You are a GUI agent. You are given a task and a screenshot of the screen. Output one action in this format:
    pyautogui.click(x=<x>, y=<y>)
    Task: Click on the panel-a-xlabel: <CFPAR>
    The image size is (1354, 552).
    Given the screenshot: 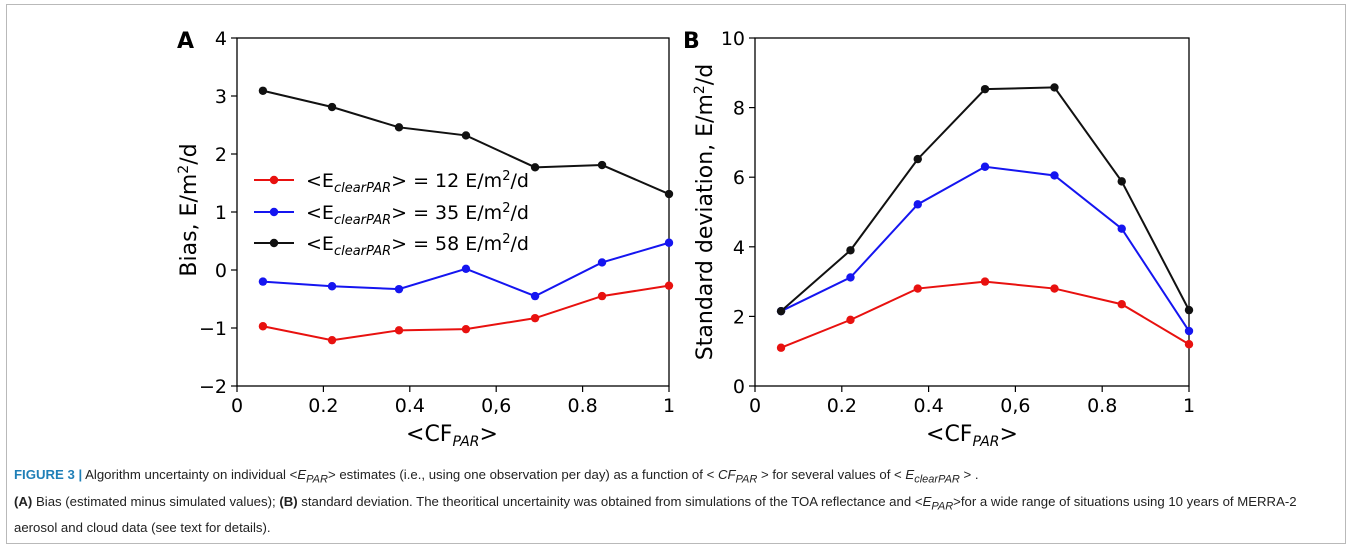 What is the action you would take?
    pyautogui.click(x=452, y=436)
    